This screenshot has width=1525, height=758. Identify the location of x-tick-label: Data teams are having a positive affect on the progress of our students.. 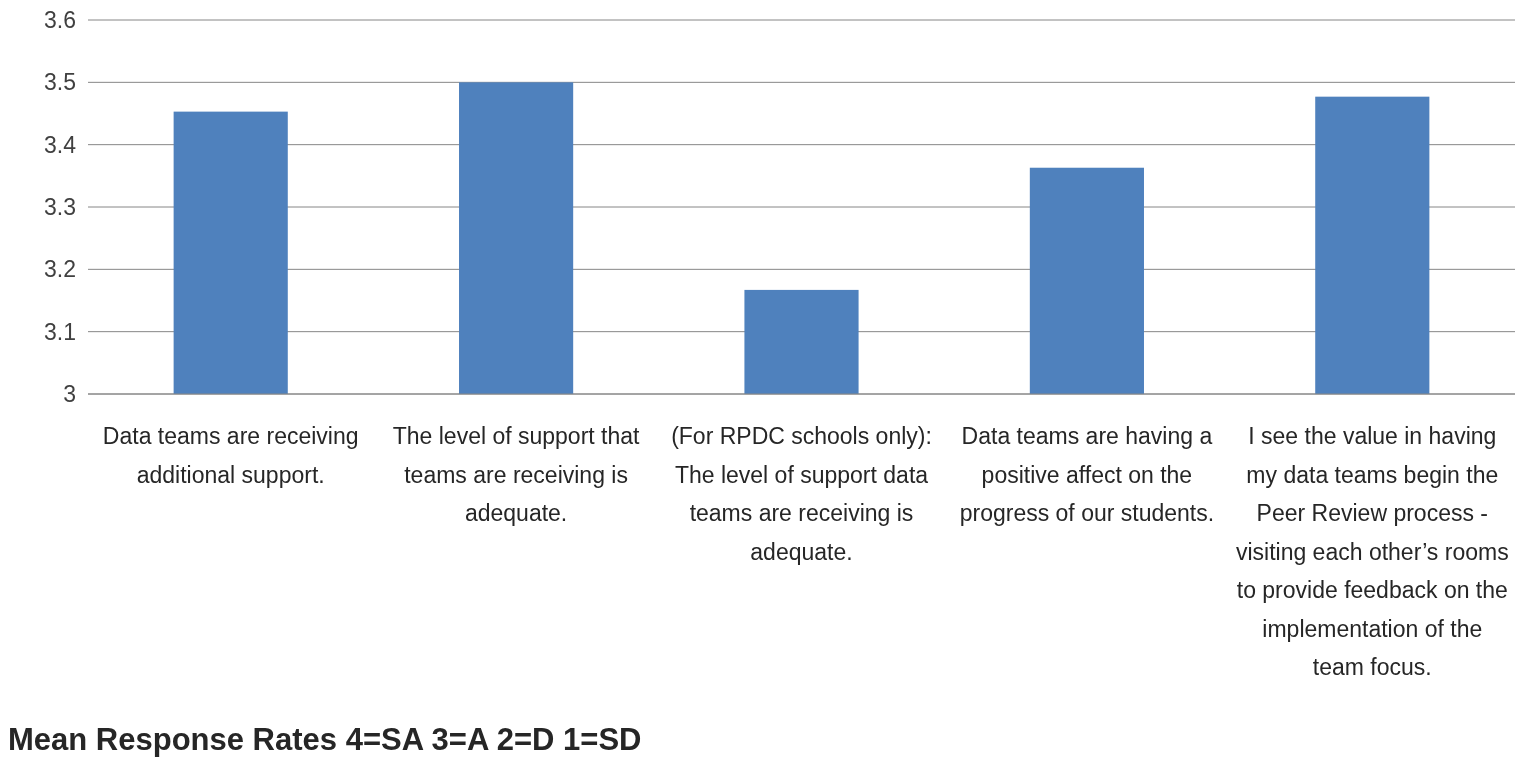
(1087, 474).